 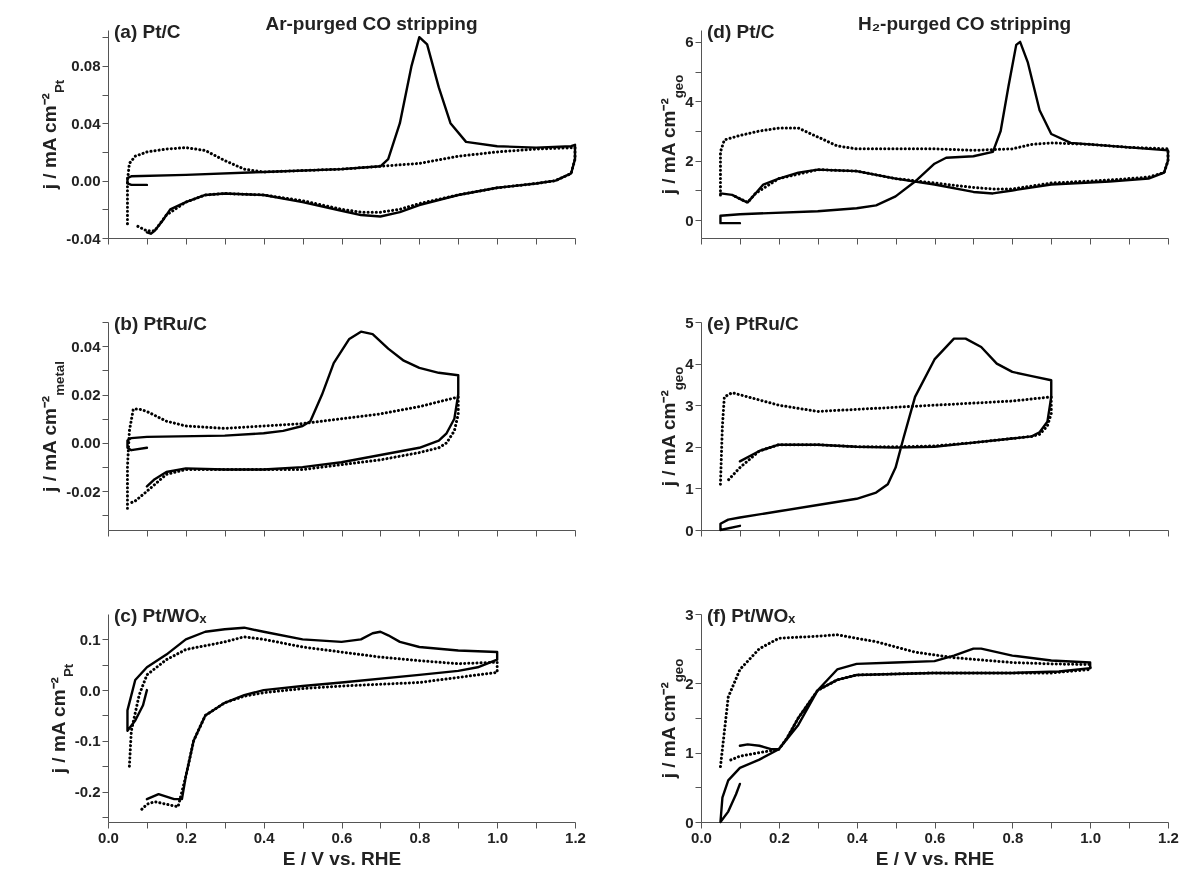 What do you see at coordinates (90, 690) in the screenshot?
I see `y-tick-label: 0.0` at bounding box center [90, 690].